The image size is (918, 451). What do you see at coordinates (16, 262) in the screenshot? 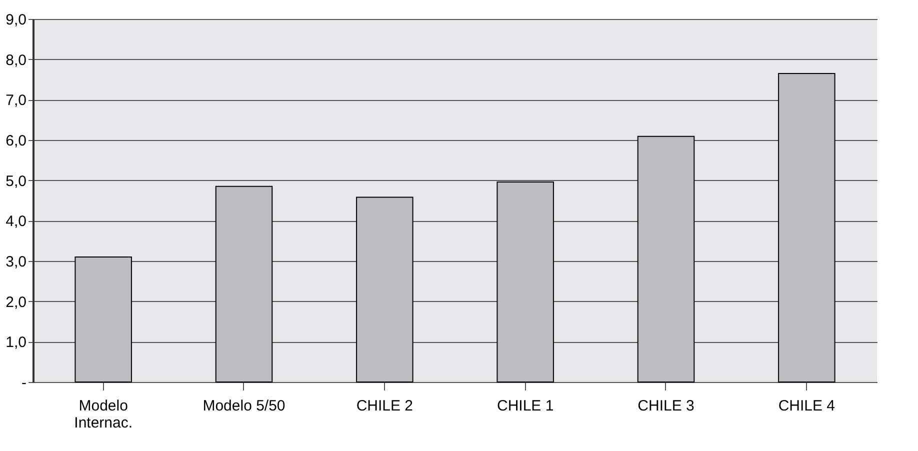
I see `y-tick-label: 3,0` at bounding box center [16, 262].